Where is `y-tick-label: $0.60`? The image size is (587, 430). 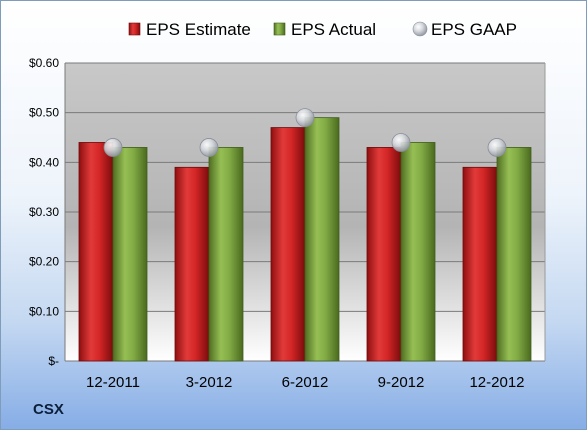 y-tick-label: $0.60 is located at coordinates (44, 63).